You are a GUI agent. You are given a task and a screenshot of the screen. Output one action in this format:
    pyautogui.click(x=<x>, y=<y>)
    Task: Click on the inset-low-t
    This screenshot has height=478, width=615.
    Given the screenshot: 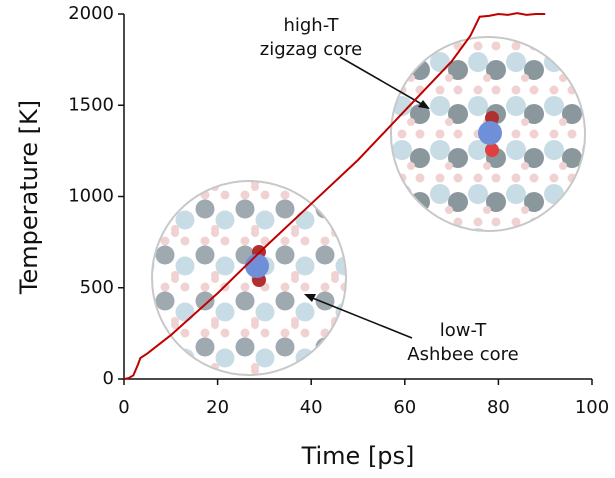 What is the action you would take?
    pyautogui.click(x=249, y=278)
    